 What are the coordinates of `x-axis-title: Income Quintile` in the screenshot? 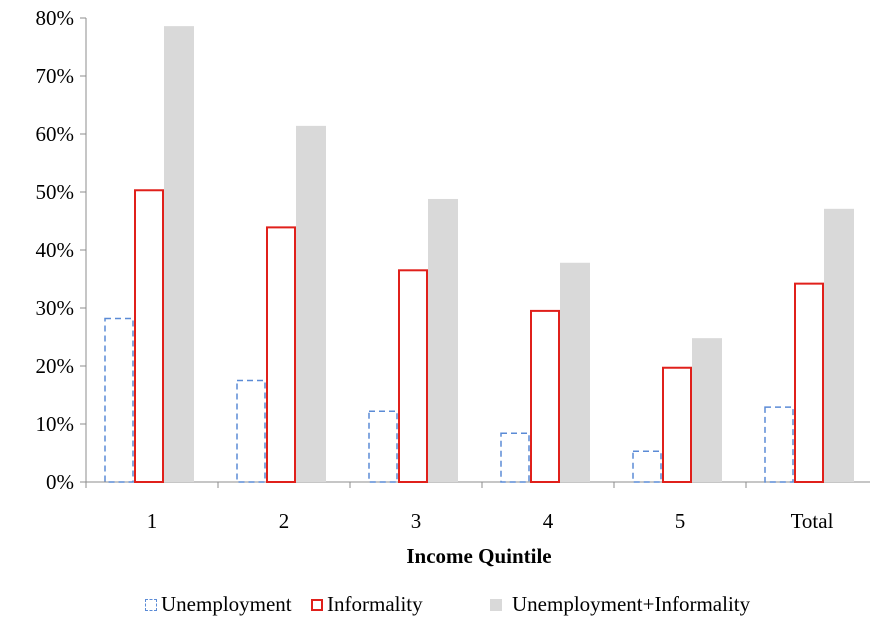 It's located at (478, 556).